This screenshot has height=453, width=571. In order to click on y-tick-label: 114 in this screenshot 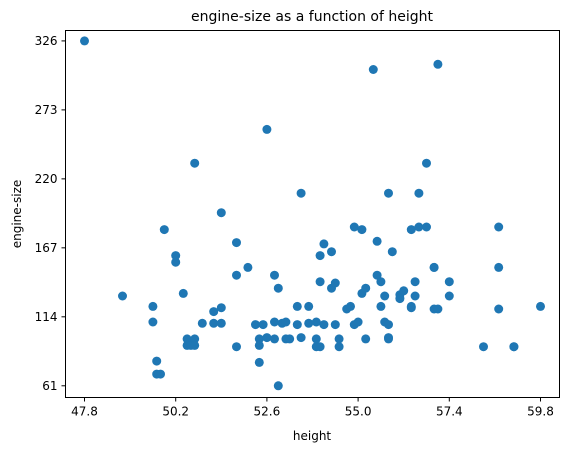, I will do `click(46, 317)`.